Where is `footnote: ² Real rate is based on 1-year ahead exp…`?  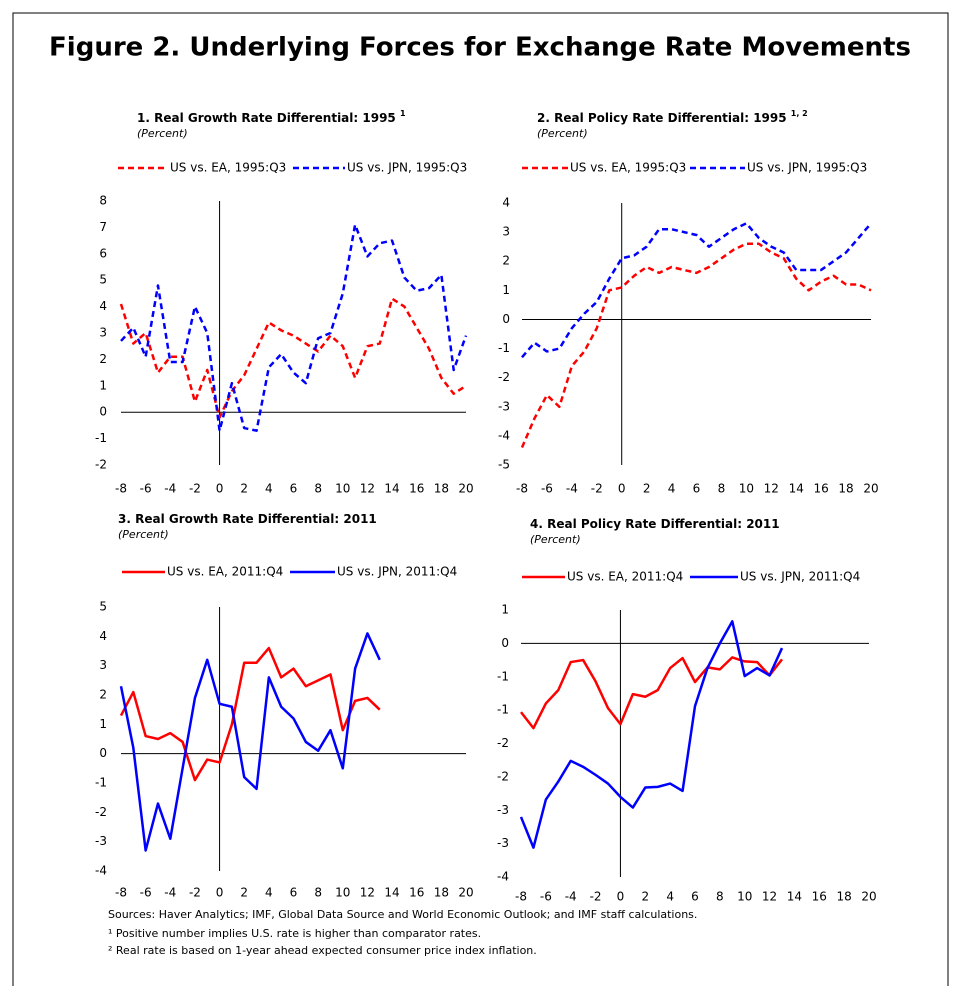
footnote: ² Real rate is based on 1-year ahead exp… is located at coordinates (322, 950).